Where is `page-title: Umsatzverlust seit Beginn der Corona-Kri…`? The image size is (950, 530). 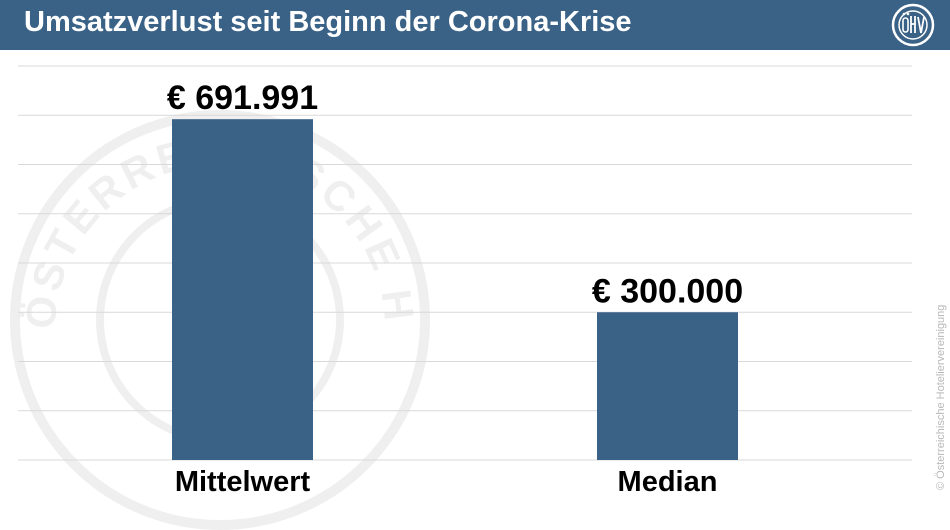 page-title: Umsatzverlust seit Beginn der Corona-Kri… is located at coordinates (328, 22).